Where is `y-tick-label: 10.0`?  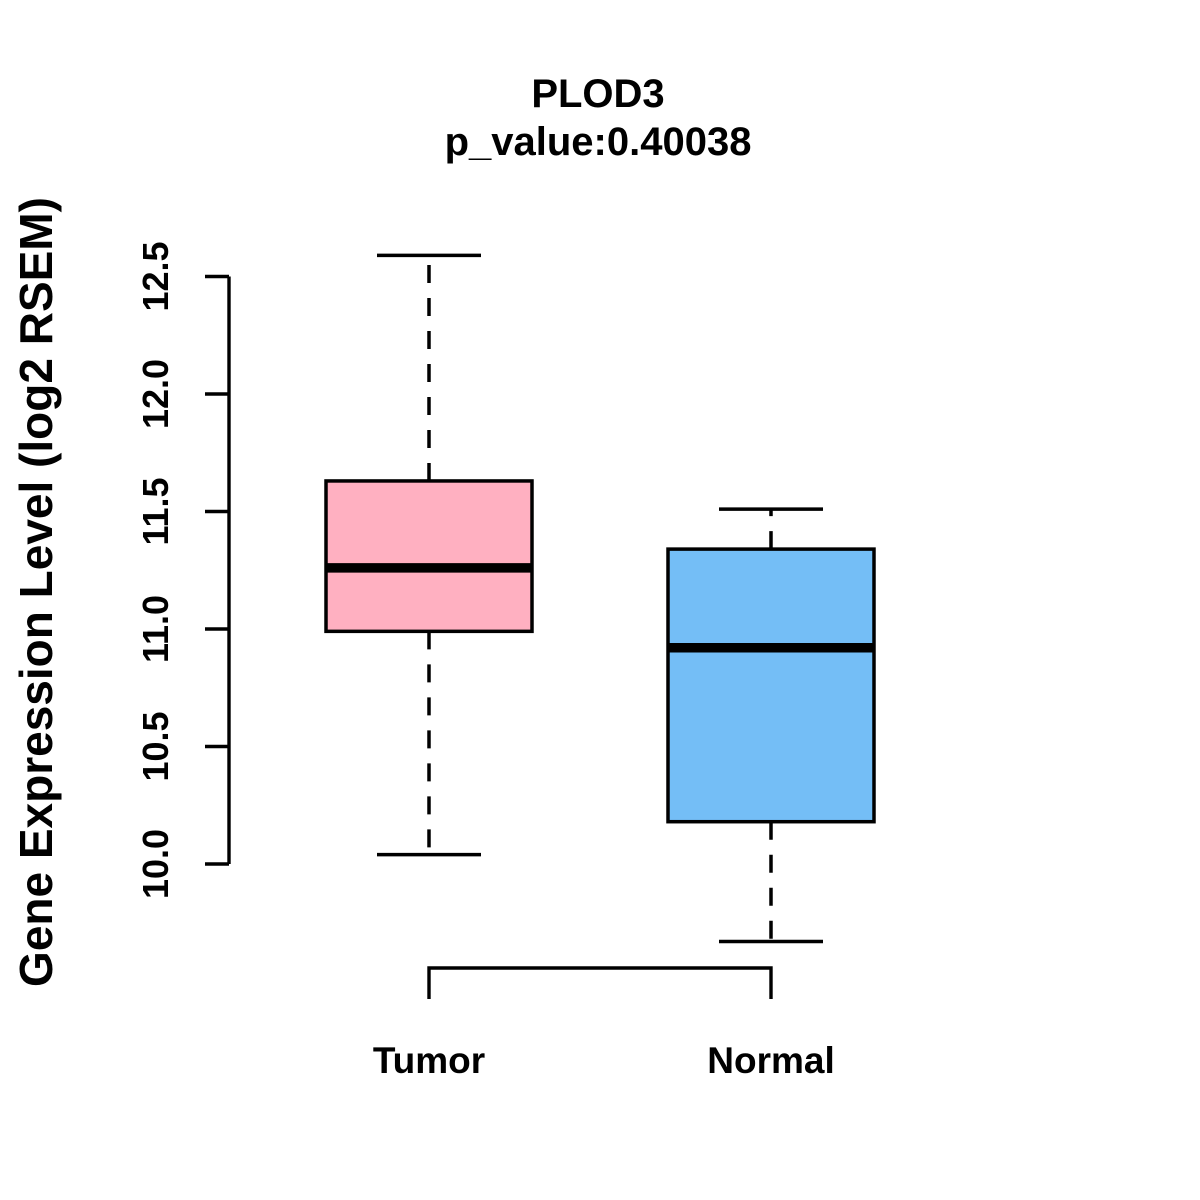
y-tick-label: 10.0 is located at coordinates (155, 864).